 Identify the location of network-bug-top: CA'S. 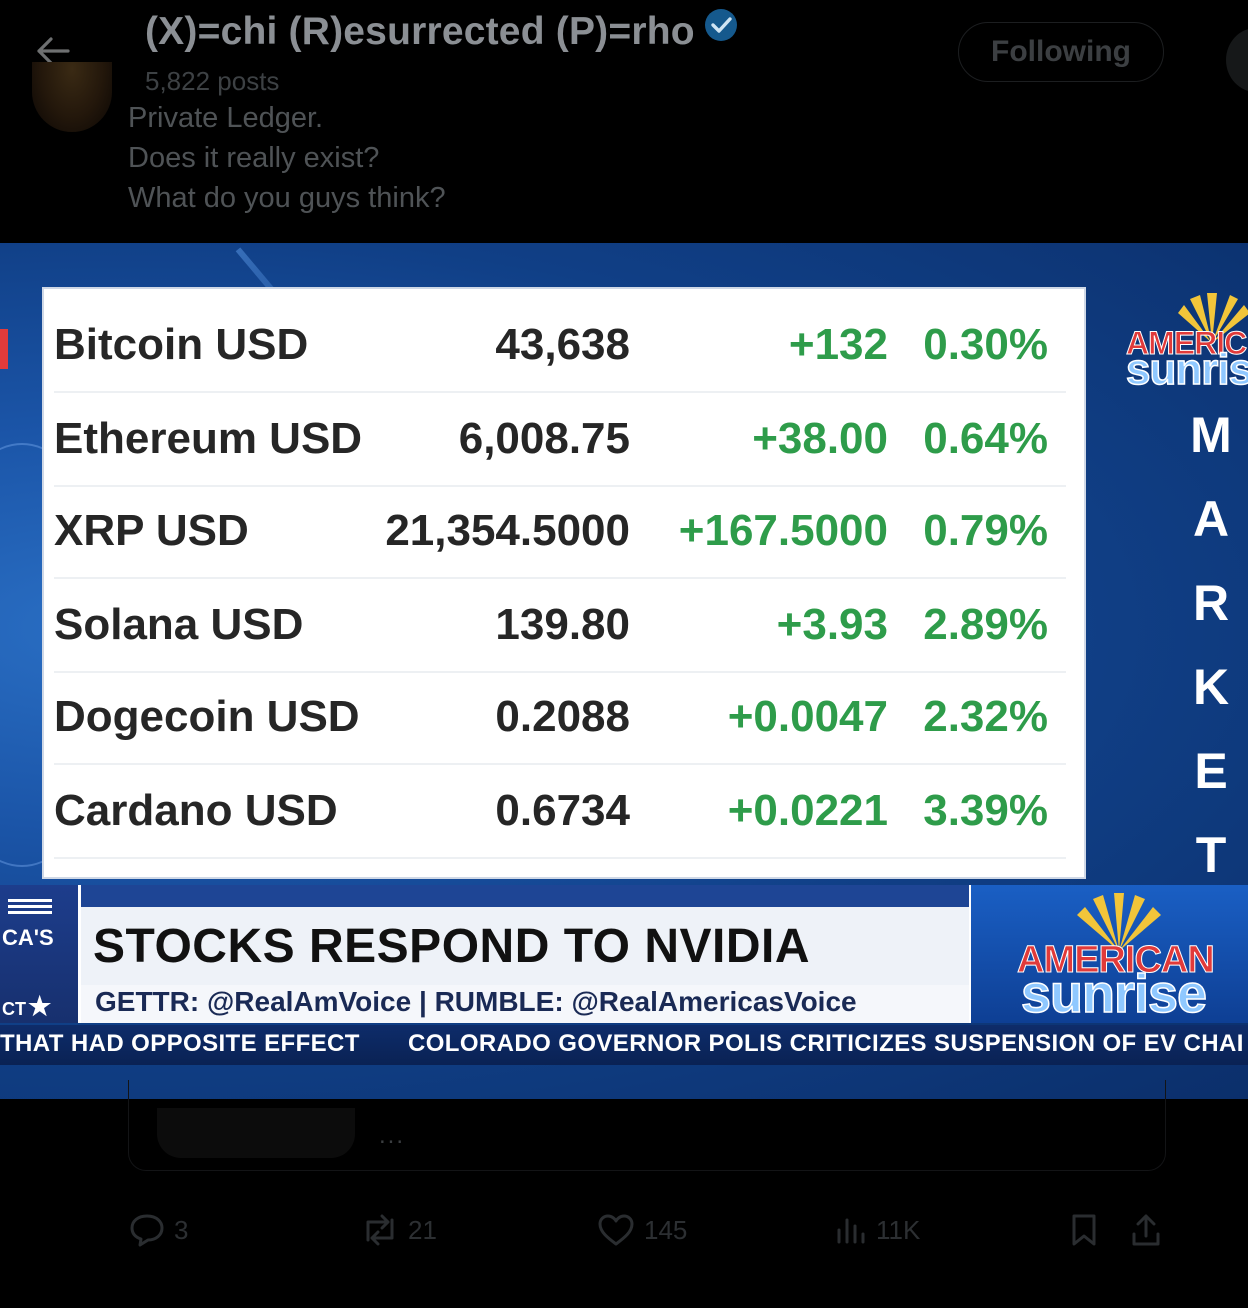
(28, 937).